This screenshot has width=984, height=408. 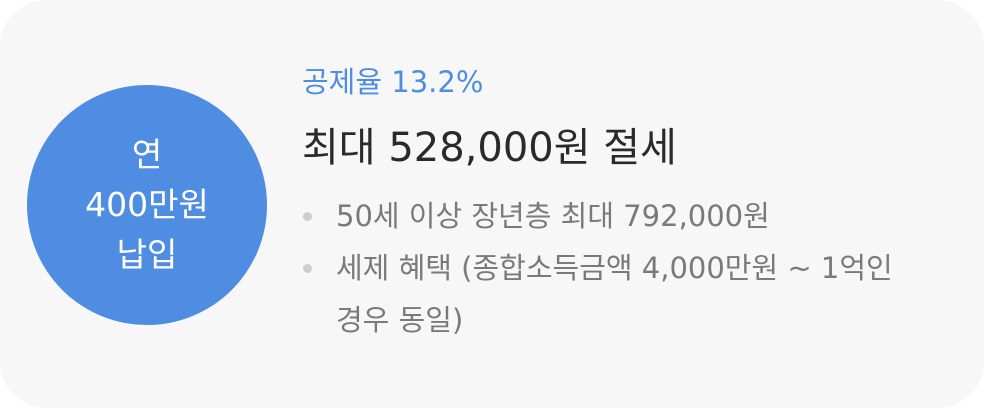 I want to click on badge-line-payment: 납입, so click(x=147, y=254).